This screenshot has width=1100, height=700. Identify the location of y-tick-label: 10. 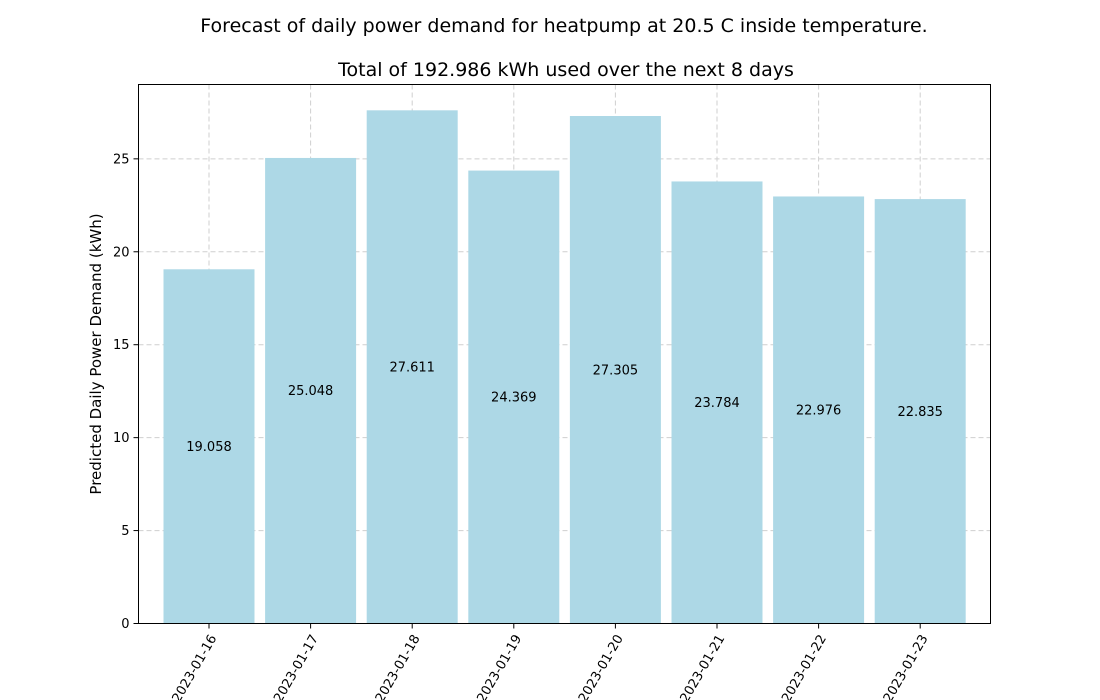
(121, 438).